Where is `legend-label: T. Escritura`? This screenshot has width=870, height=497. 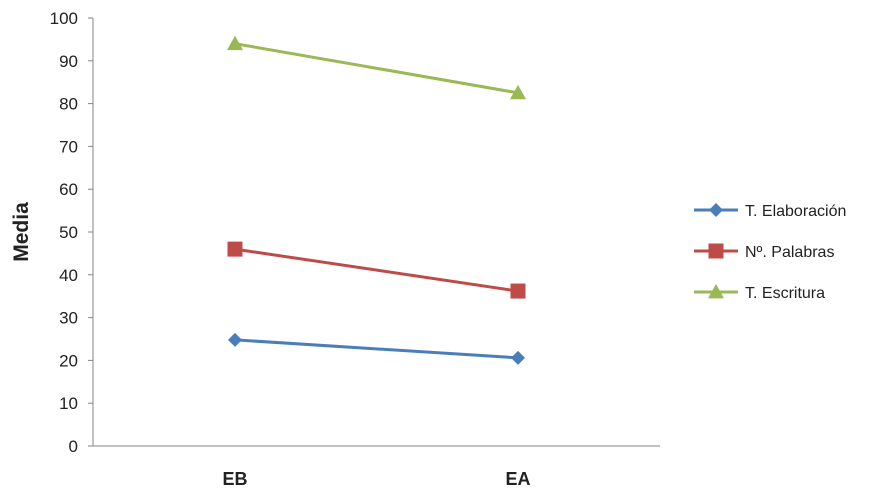
legend-label: T. Escritura is located at coordinates (785, 293).